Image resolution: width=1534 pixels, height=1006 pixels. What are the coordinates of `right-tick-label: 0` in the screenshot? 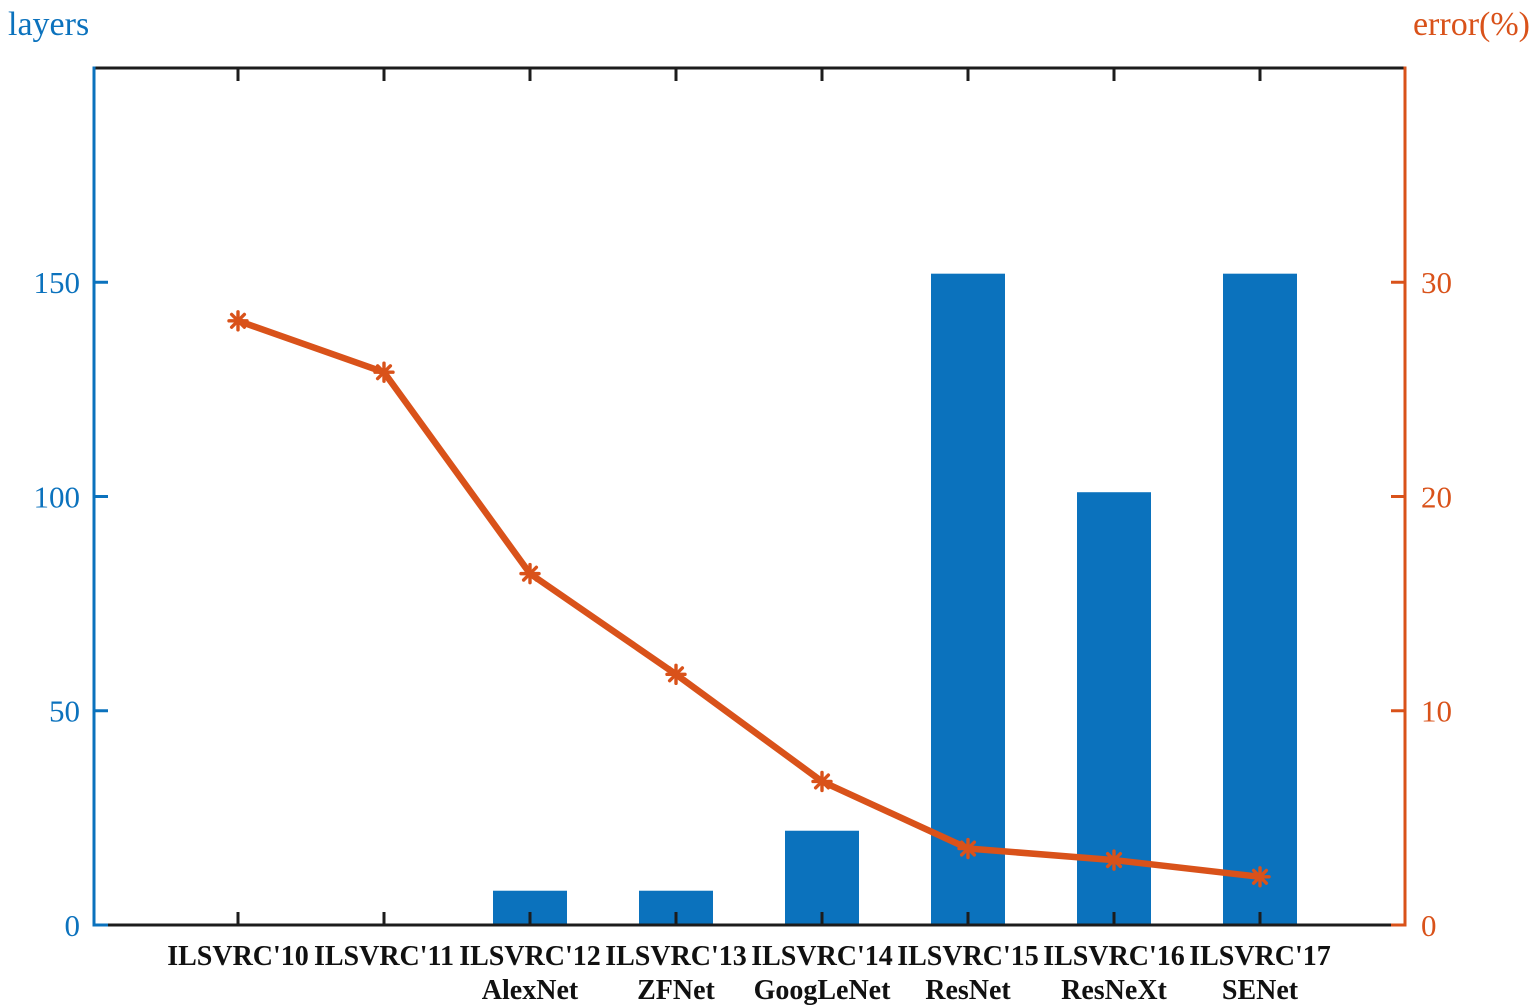 It's located at (1429, 925).